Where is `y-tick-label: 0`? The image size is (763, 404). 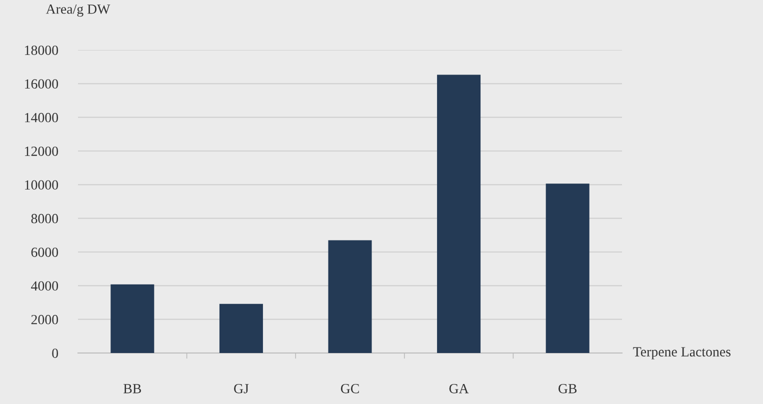 y-tick-label: 0 is located at coordinates (55, 353).